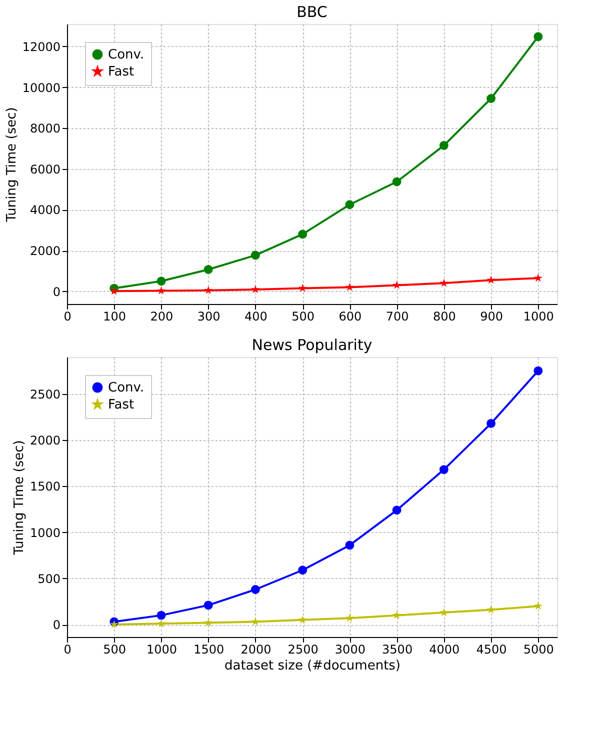 The image size is (591, 729). What do you see at coordinates (45, 129) in the screenshot?
I see `y-tick-label: 8000` at bounding box center [45, 129].